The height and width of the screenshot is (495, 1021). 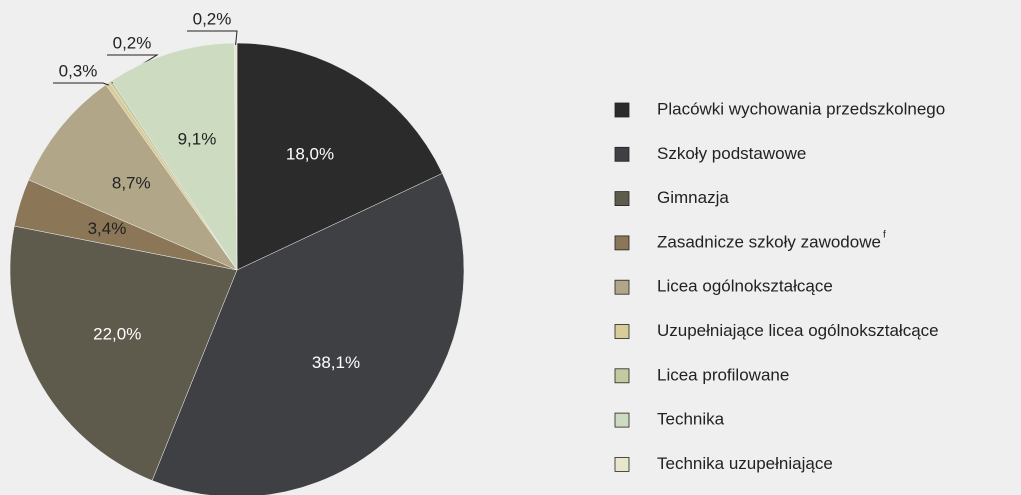 What do you see at coordinates (336, 362) in the screenshot?
I see `slice-label: 38,1%` at bounding box center [336, 362].